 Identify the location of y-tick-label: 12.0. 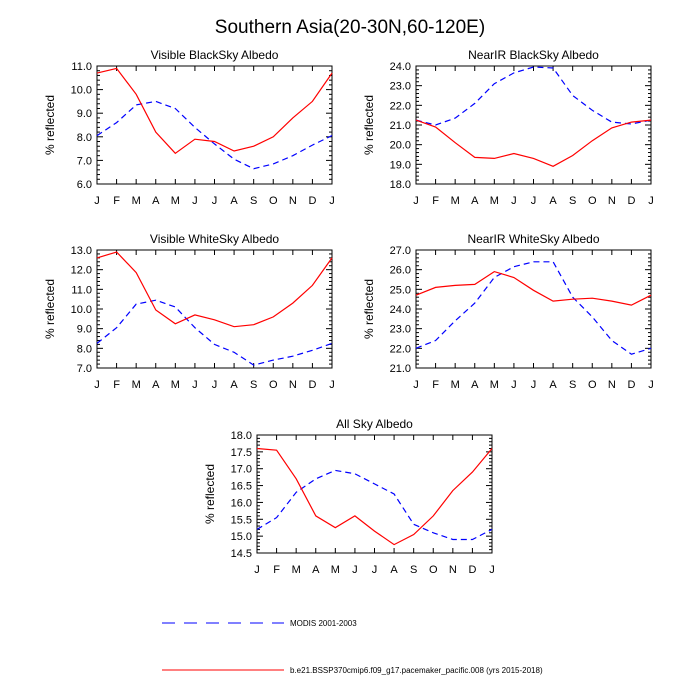
(81, 271).